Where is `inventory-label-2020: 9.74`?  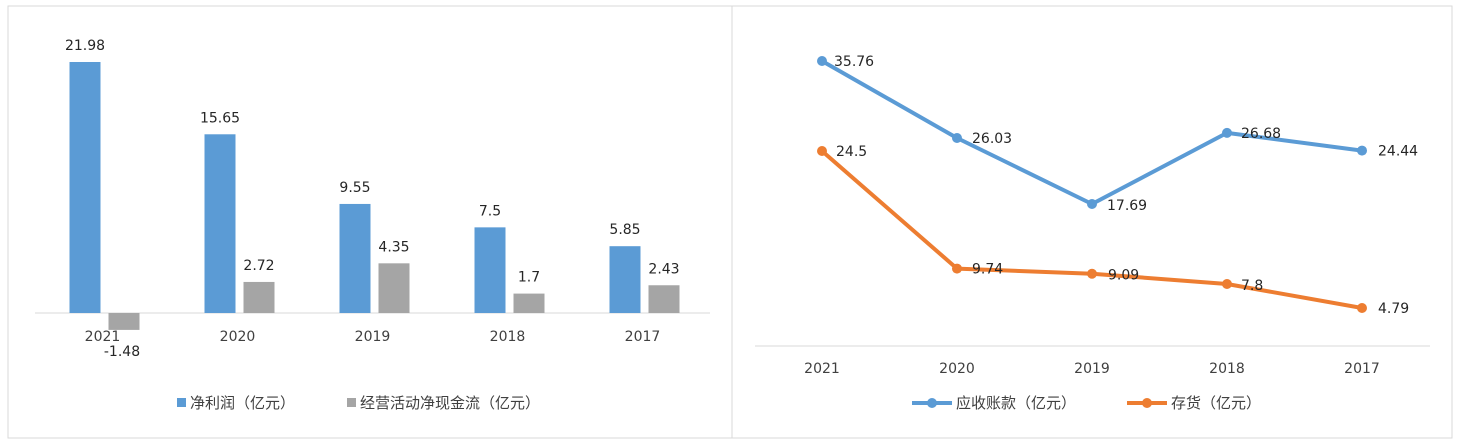 inventory-label-2020: 9.74 is located at coordinates (987, 270).